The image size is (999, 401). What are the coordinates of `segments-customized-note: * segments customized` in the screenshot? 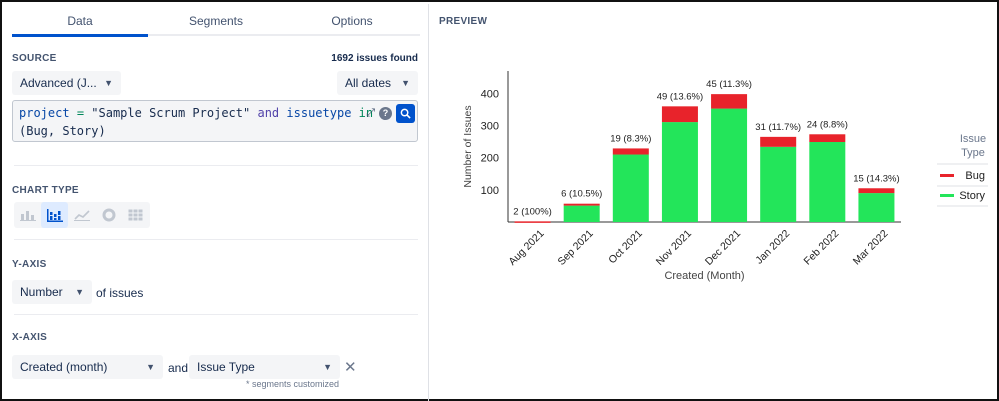 It's located at (293, 384).